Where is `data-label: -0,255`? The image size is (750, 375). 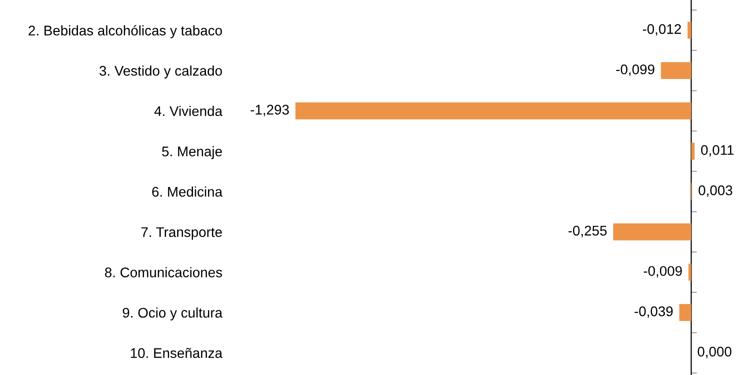 data-label: -0,255 is located at coordinates (587, 232).